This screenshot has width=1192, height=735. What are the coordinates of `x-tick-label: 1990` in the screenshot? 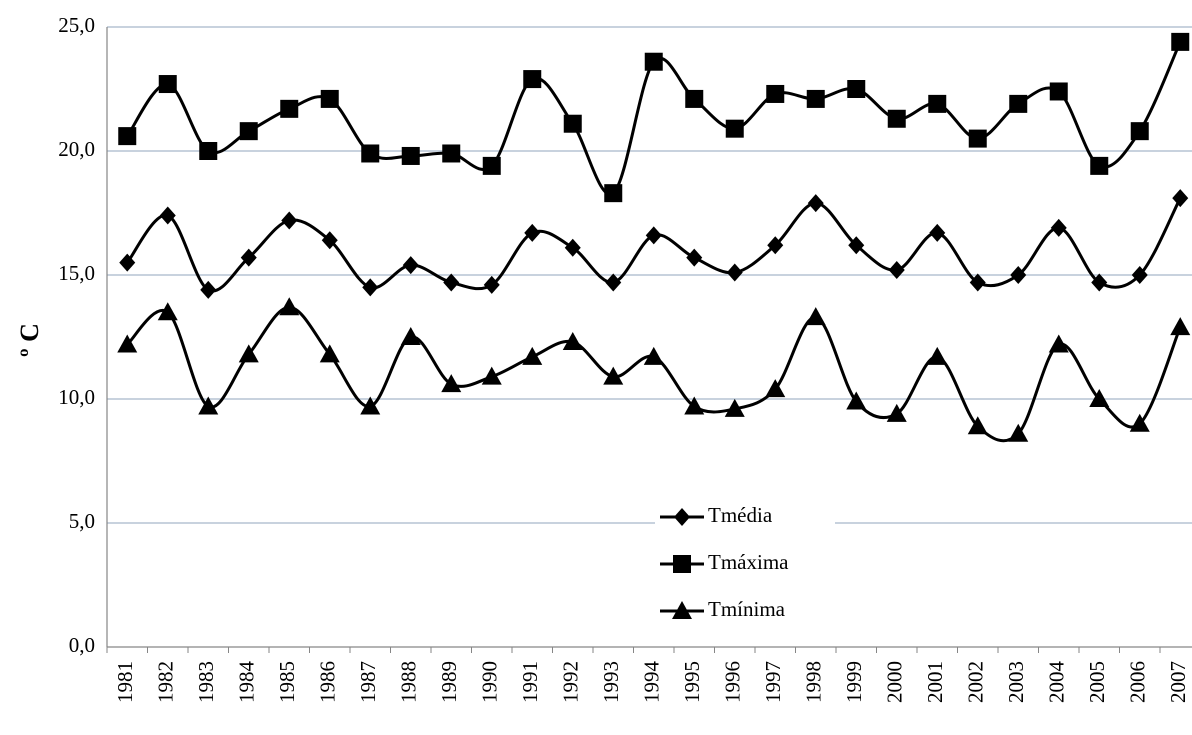 It's located at (490, 682).